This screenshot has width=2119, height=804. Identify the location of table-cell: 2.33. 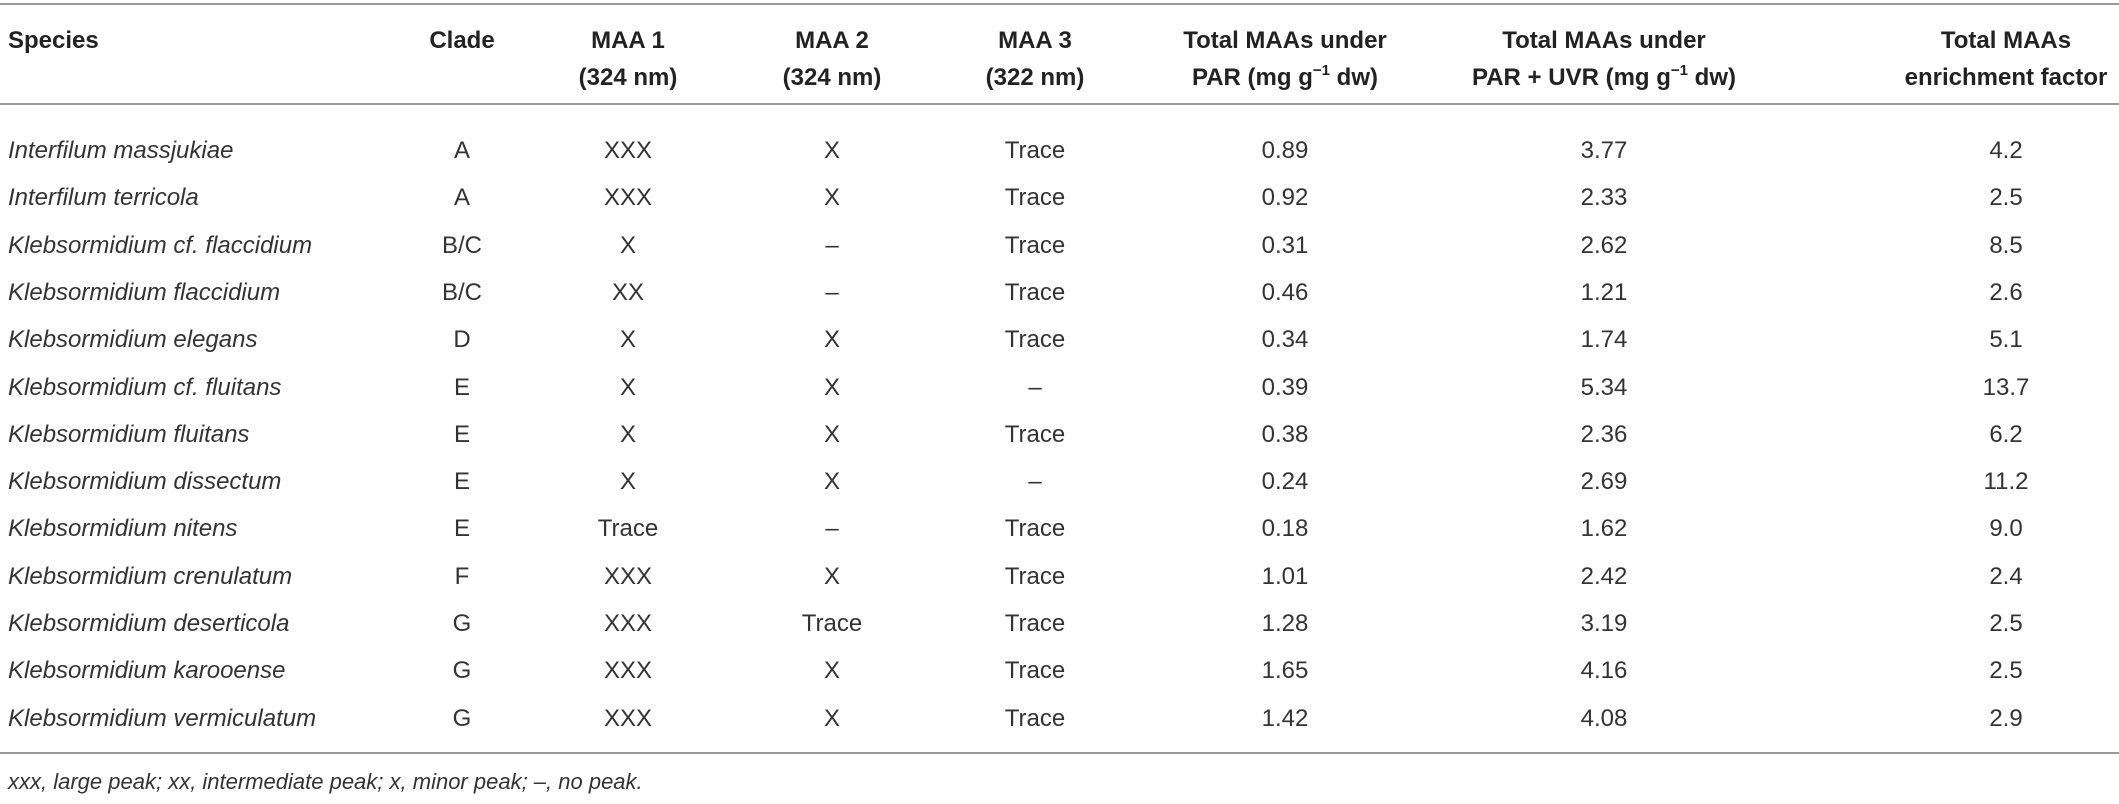
(1604, 198).